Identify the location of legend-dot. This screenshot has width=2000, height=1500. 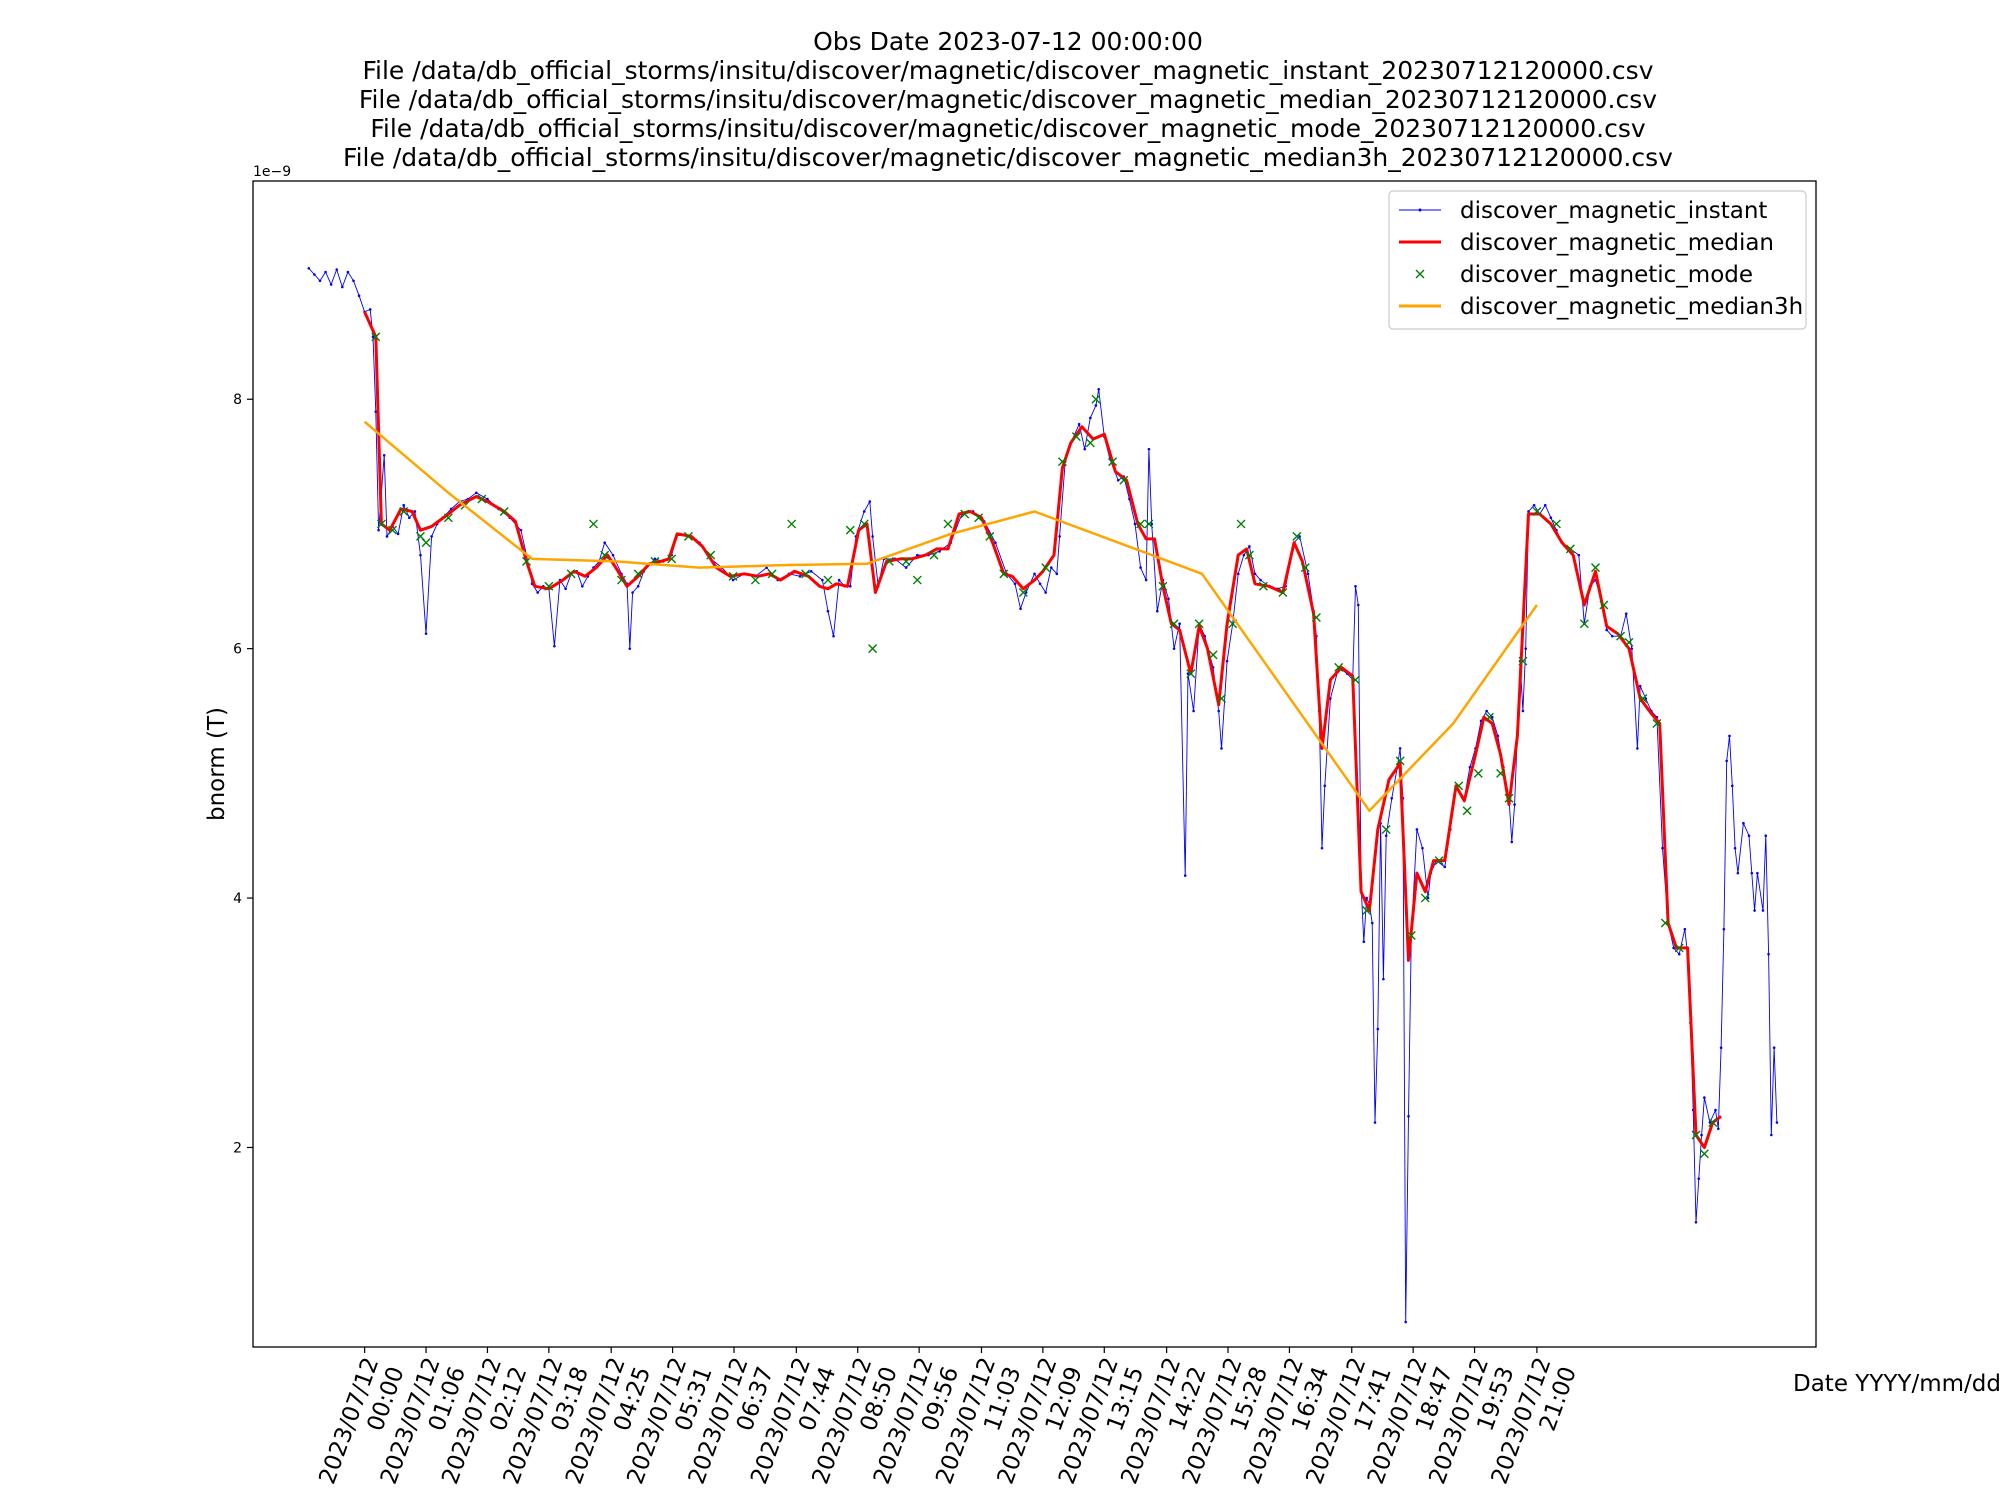
(1420, 210).